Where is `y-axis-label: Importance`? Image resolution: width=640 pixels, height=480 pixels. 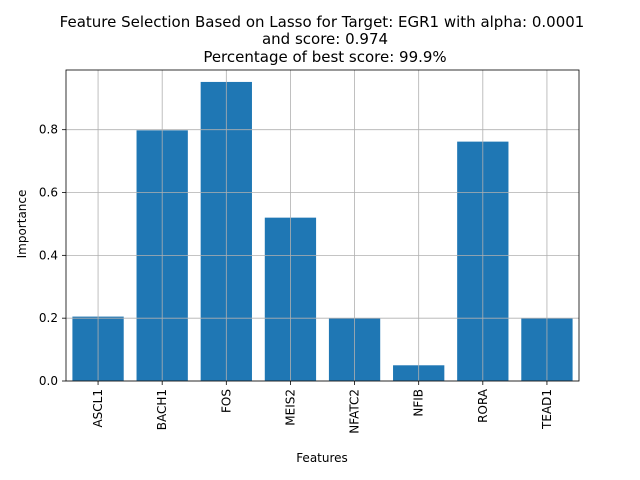
y-axis-label: Importance is located at coordinates (22, 224).